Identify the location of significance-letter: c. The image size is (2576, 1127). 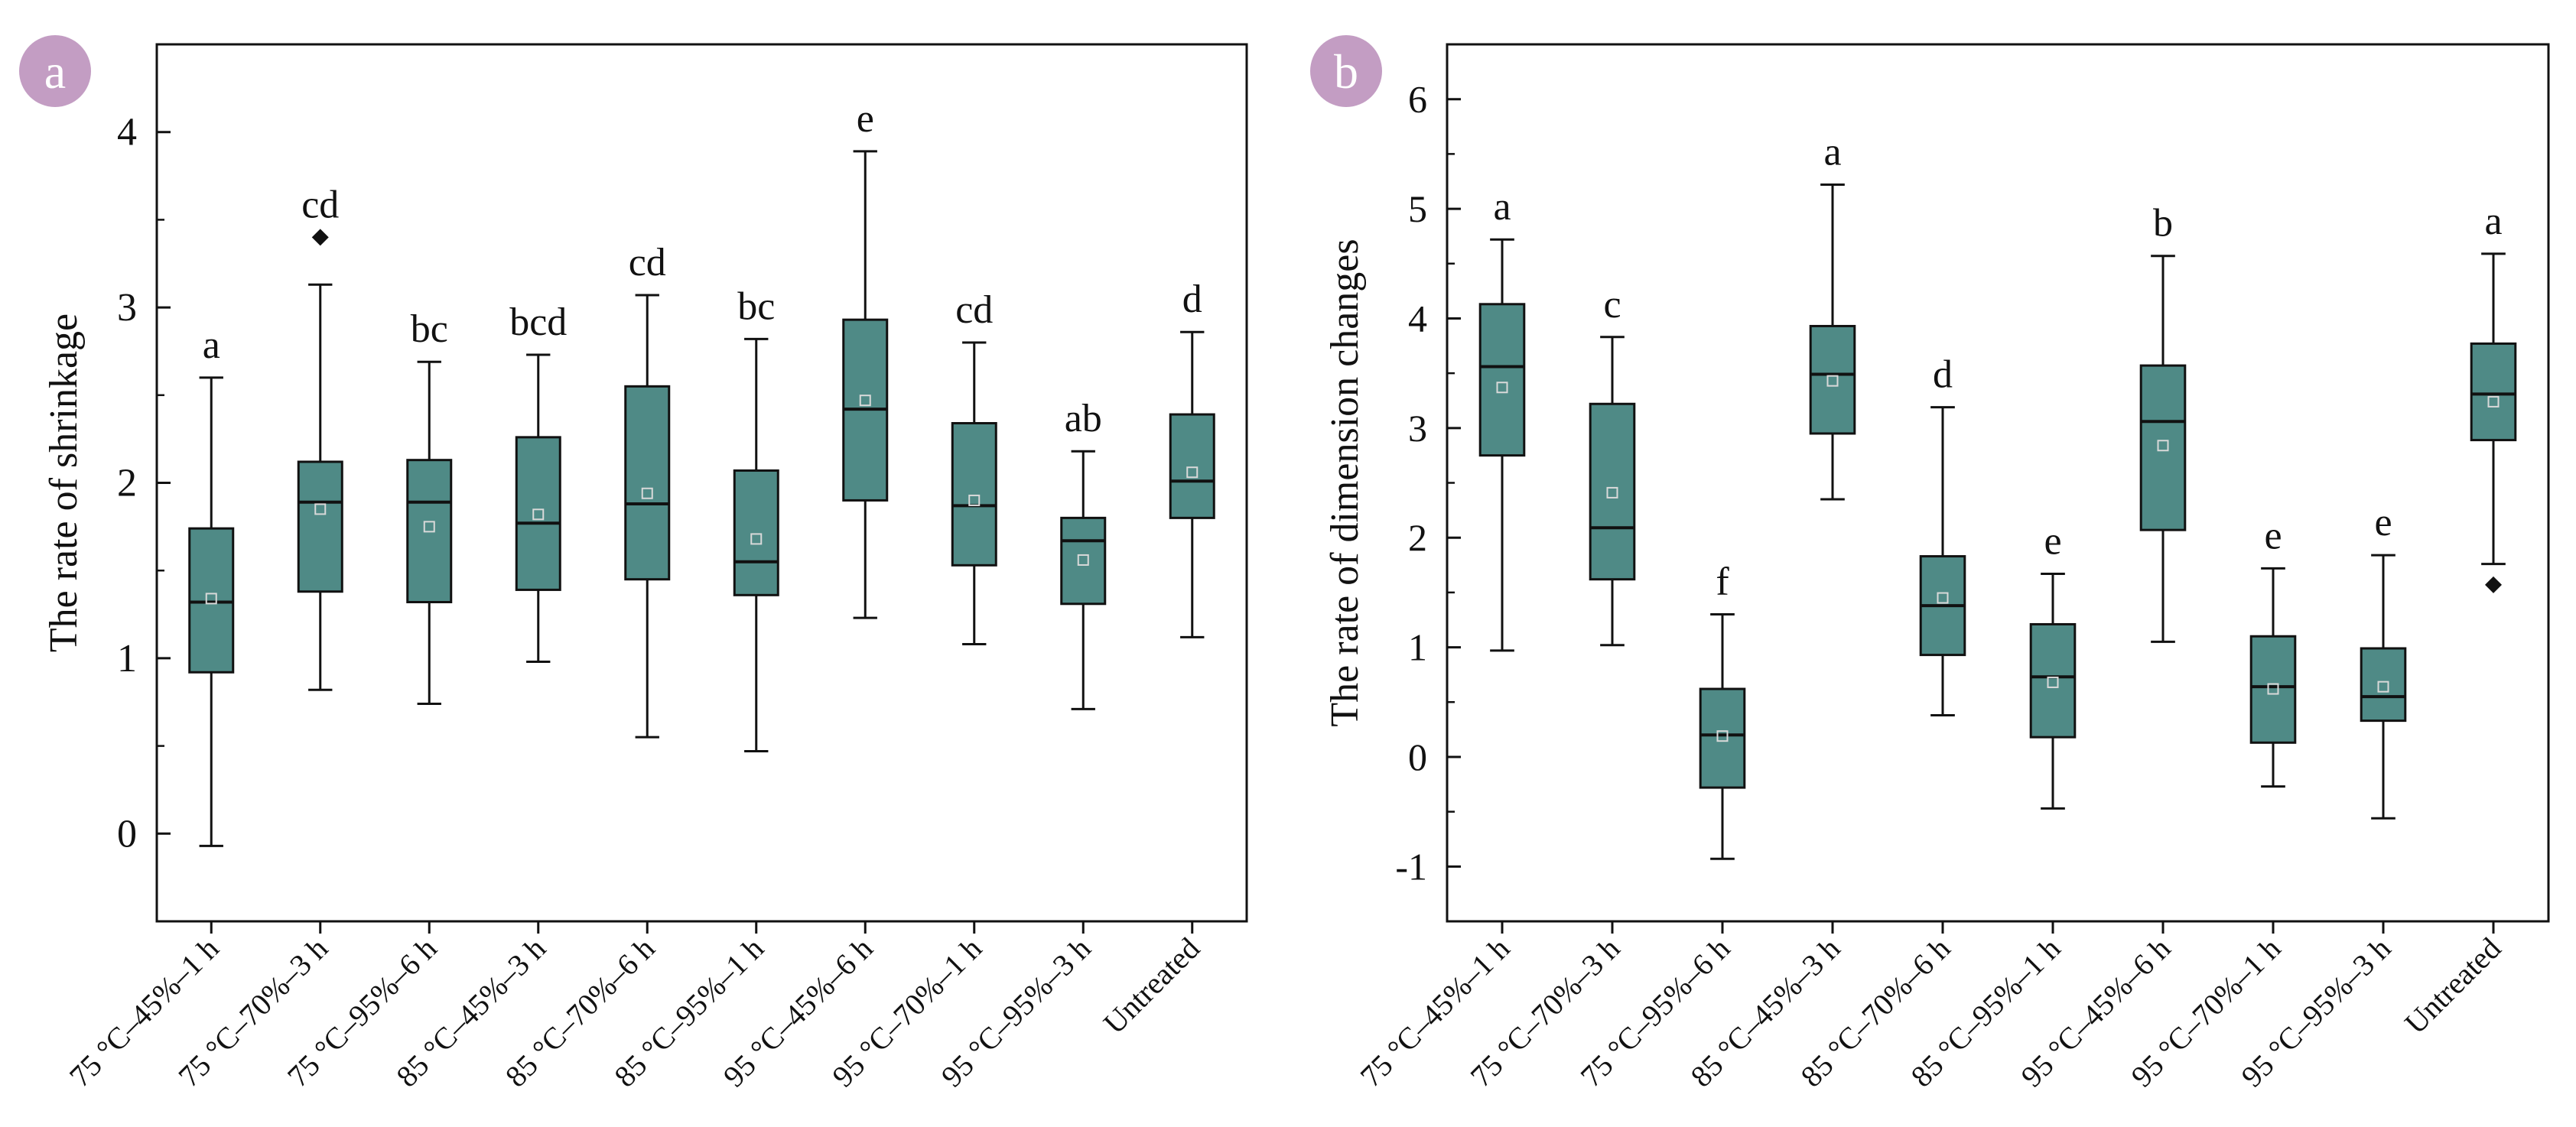
(1612, 304).